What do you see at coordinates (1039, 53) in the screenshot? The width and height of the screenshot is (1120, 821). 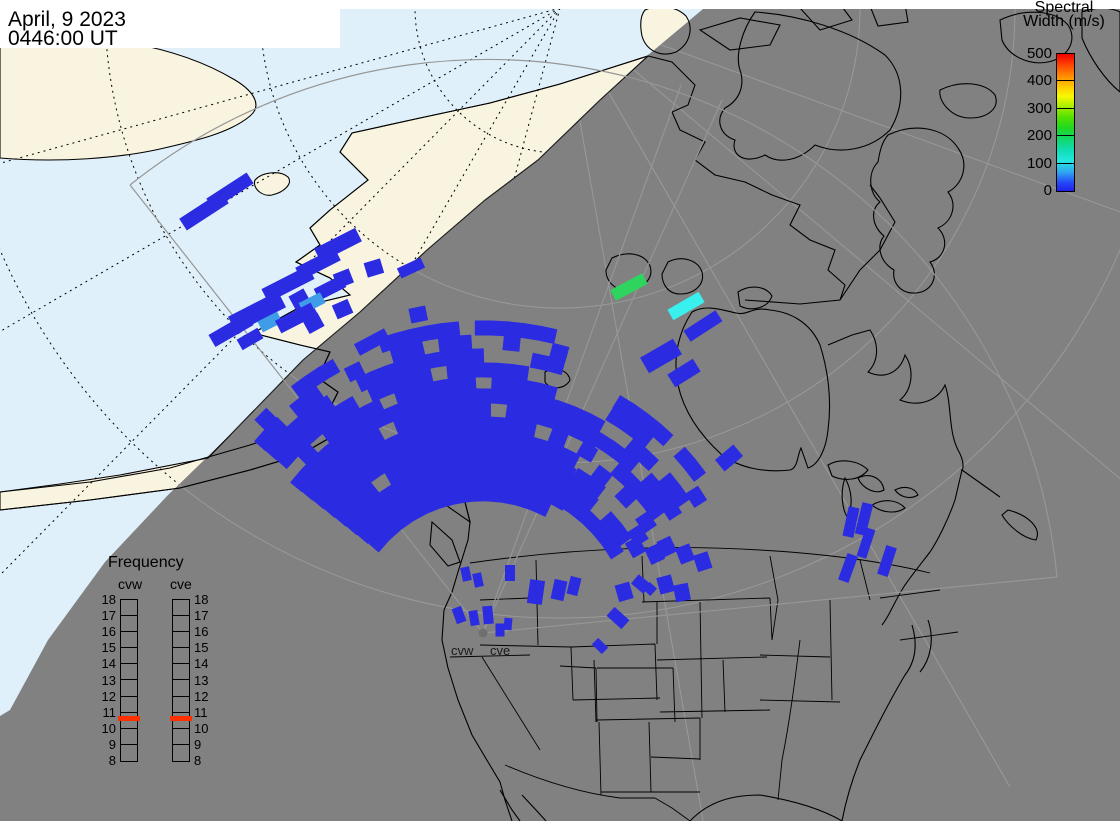 I see `colorbar-tick-label: 500` at bounding box center [1039, 53].